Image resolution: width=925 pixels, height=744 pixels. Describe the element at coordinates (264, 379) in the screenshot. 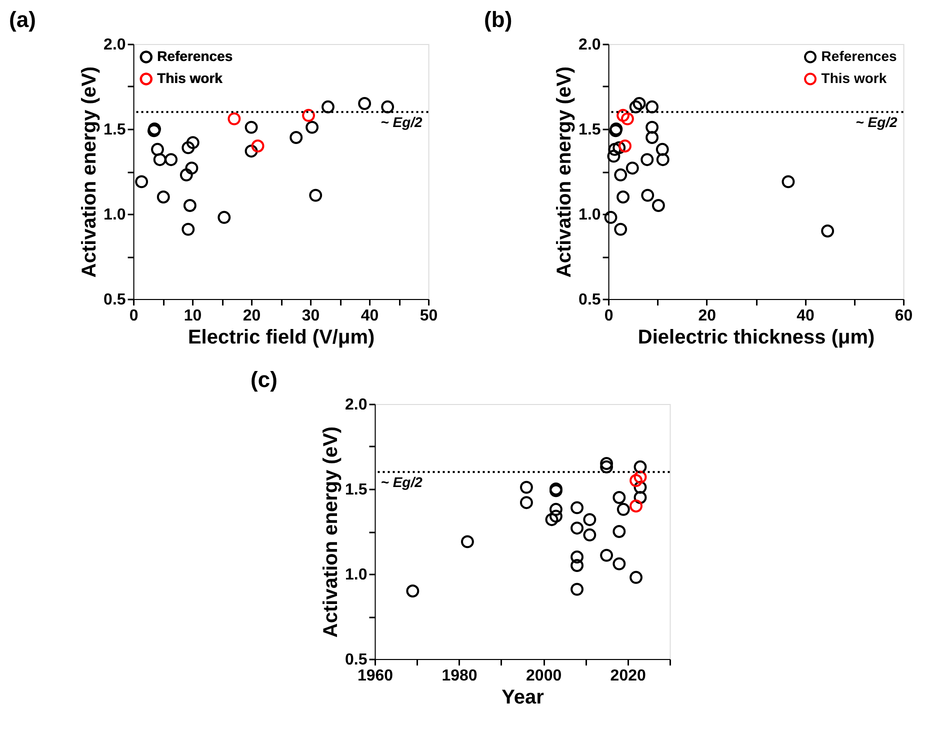

I see `chart-title: (c)` at that location.